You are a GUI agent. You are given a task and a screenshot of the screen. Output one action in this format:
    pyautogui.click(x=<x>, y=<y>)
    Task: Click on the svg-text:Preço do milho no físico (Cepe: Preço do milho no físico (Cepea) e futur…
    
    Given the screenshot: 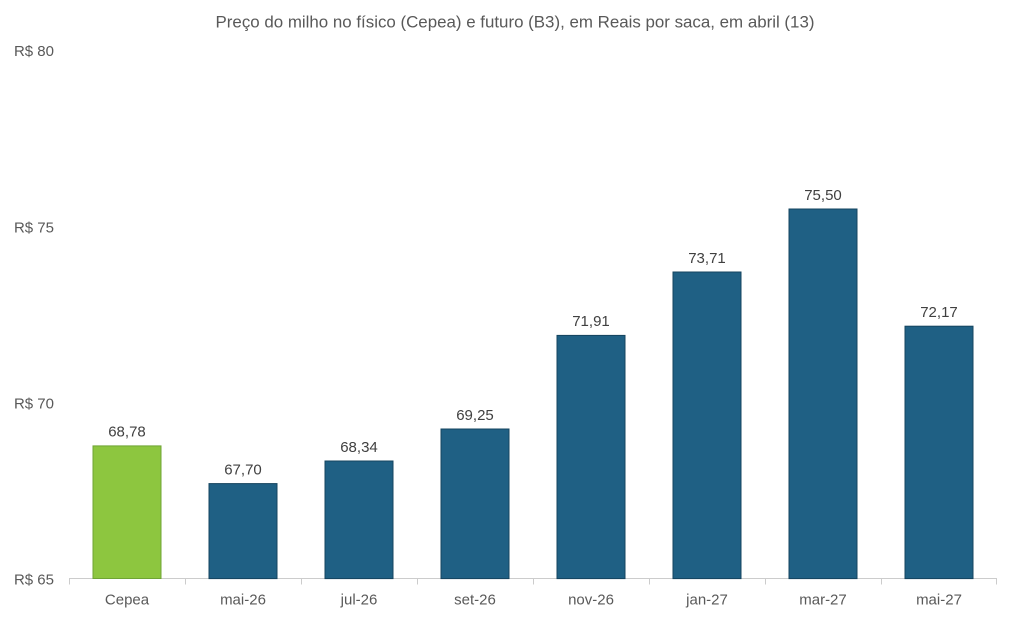 What is the action you would take?
    pyautogui.click(x=515, y=22)
    